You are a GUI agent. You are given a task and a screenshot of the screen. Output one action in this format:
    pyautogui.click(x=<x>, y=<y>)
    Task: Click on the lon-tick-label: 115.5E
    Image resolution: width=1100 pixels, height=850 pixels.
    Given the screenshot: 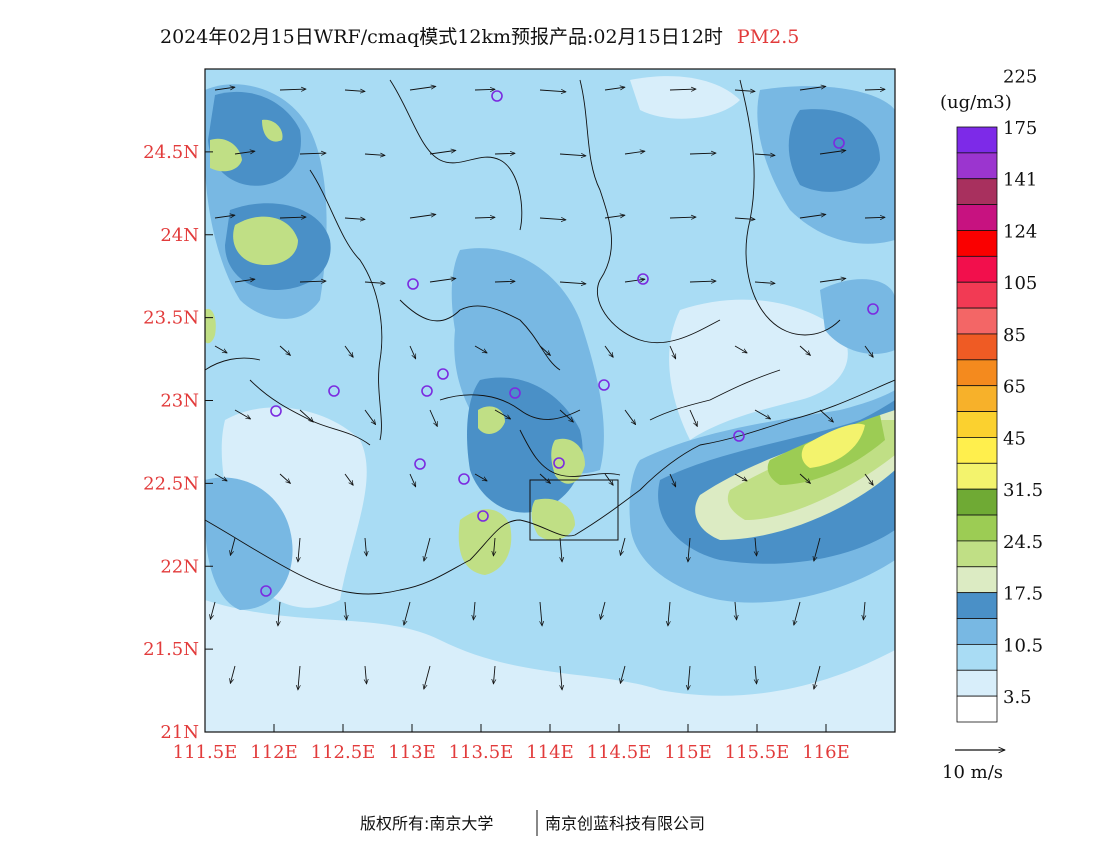 What is the action you would take?
    pyautogui.click(x=757, y=752)
    